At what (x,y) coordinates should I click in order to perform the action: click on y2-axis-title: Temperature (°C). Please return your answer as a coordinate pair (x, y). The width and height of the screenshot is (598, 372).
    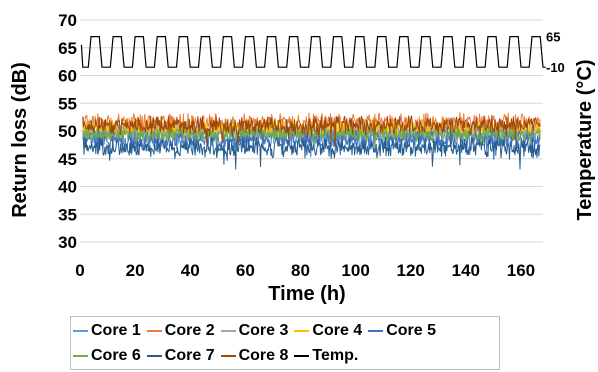
    Looking at the image, I should click on (585, 140).